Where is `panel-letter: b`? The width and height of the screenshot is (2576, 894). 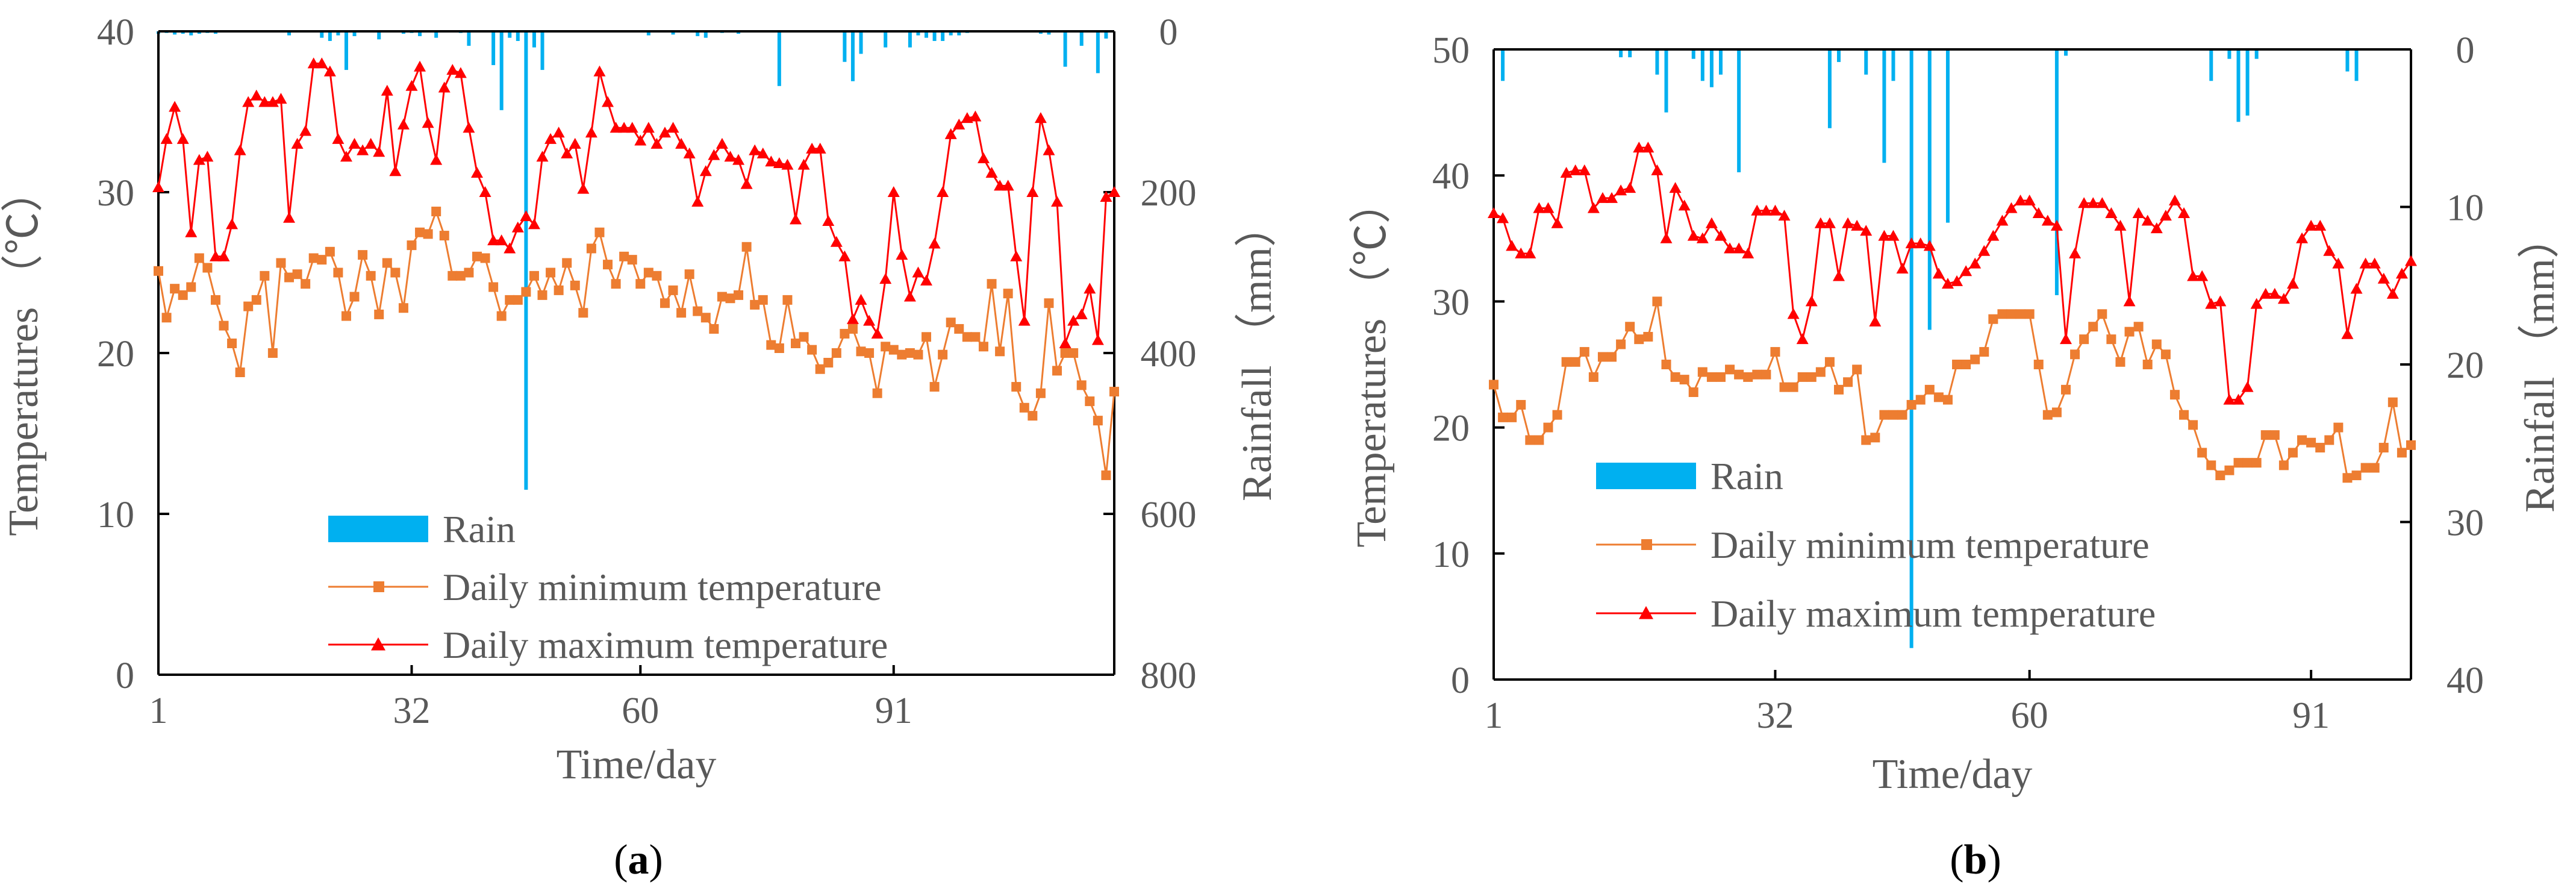 panel-letter: b is located at coordinates (1976, 860).